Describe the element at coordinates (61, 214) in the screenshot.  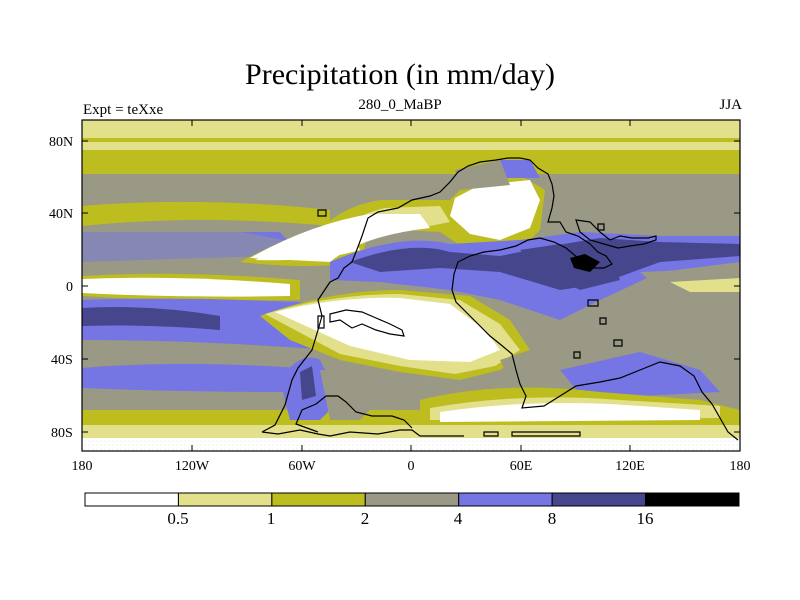
I see `lat-label-40n: 40N` at that location.